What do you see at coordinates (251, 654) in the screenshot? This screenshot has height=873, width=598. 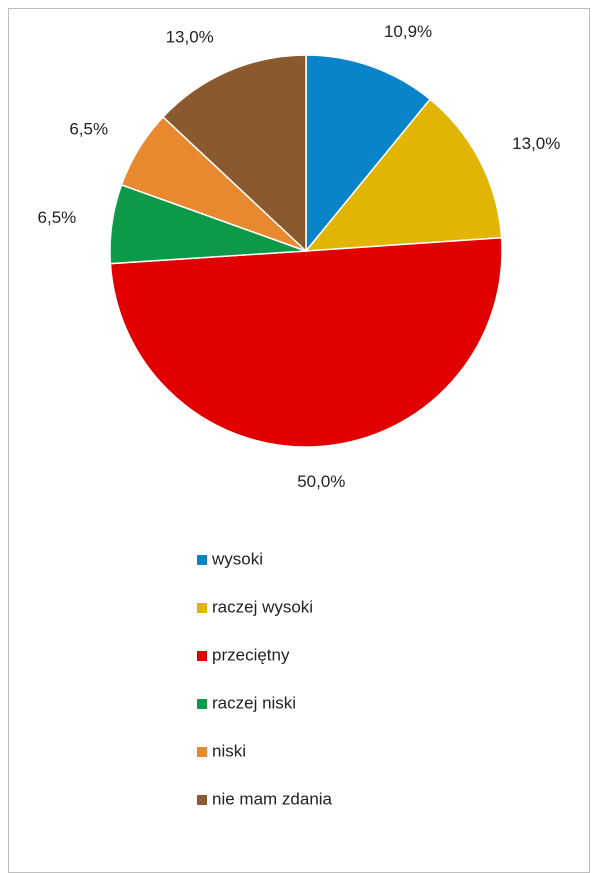 I see `legend-label: przeciętny` at bounding box center [251, 654].